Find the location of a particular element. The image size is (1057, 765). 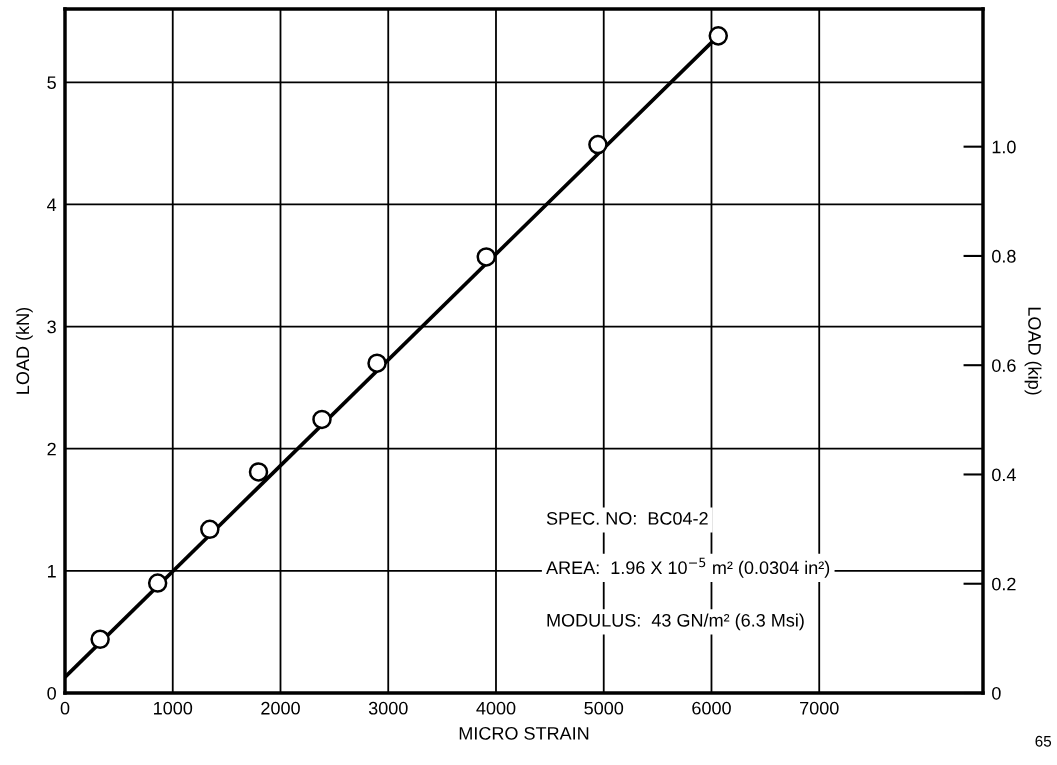

y-tick-label: 0 is located at coordinates (51, 693).